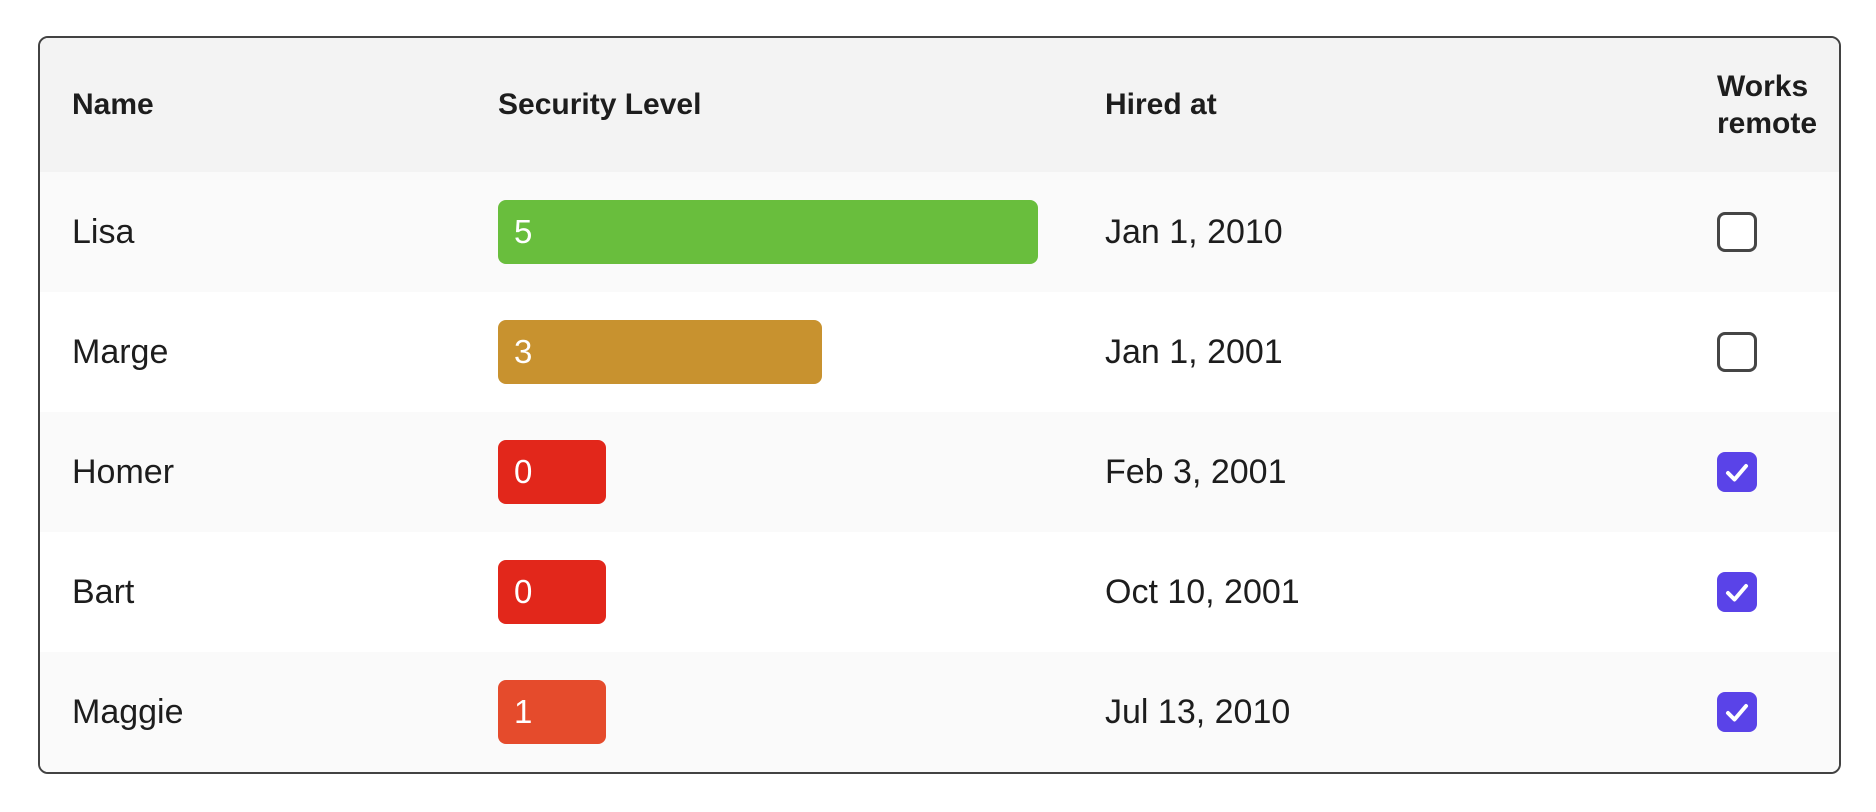 The image size is (1876, 812). I want to click on table-row: Maggie 1 Jul 13, 2010, so click(939, 712).